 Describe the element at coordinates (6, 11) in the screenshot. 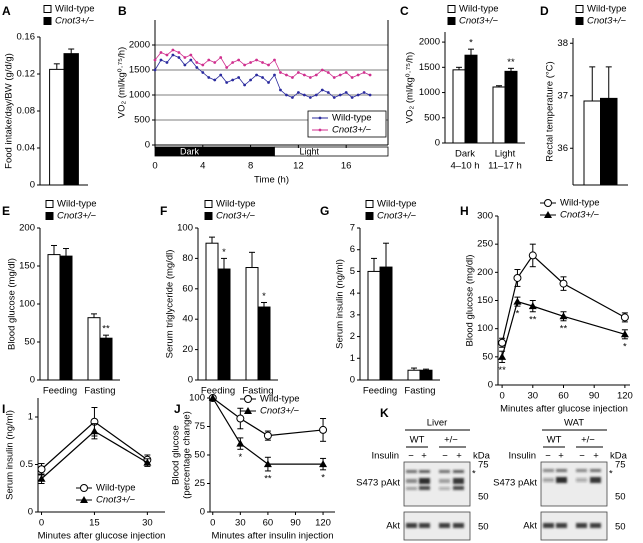

I see `panel-label: A` at that location.